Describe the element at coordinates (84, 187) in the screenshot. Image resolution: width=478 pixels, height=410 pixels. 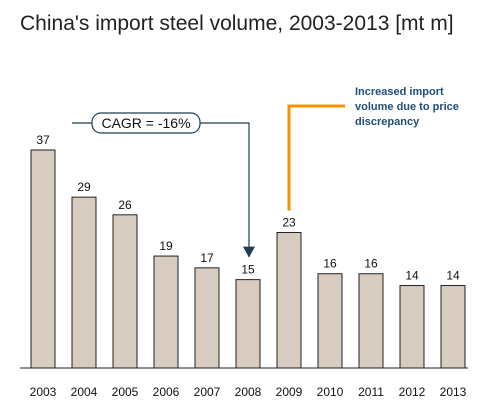
I see `value-label-2004: 29` at that location.